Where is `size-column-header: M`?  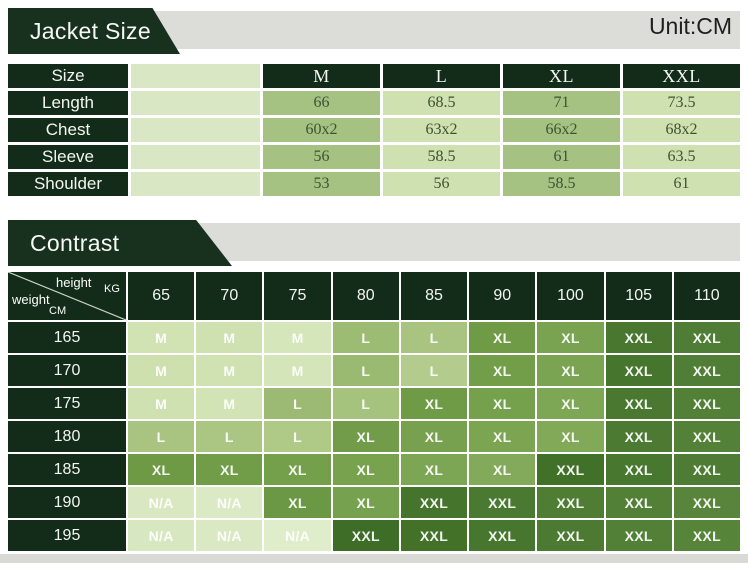 size-column-header: M is located at coordinates (321, 76).